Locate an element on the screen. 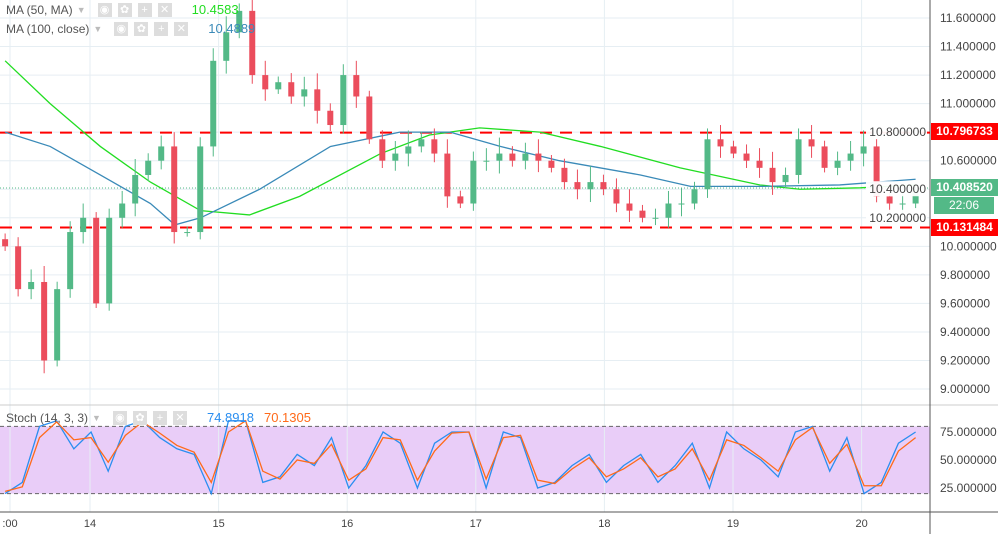 This screenshot has height=534, width=998. x-tick-label: 16 is located at coordinates (347, 524).